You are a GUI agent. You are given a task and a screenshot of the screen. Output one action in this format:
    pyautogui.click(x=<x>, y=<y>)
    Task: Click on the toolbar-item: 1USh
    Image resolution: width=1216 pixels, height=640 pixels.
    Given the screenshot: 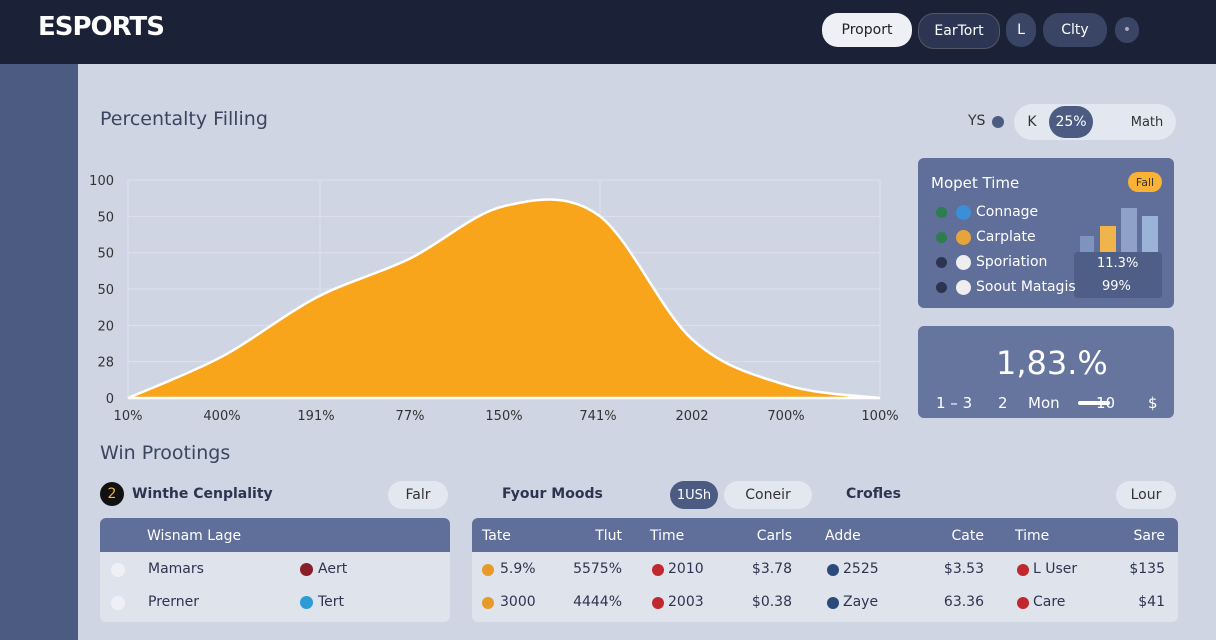 What is the action you would take?
    pyautogui.click(x=694, y=495)
    